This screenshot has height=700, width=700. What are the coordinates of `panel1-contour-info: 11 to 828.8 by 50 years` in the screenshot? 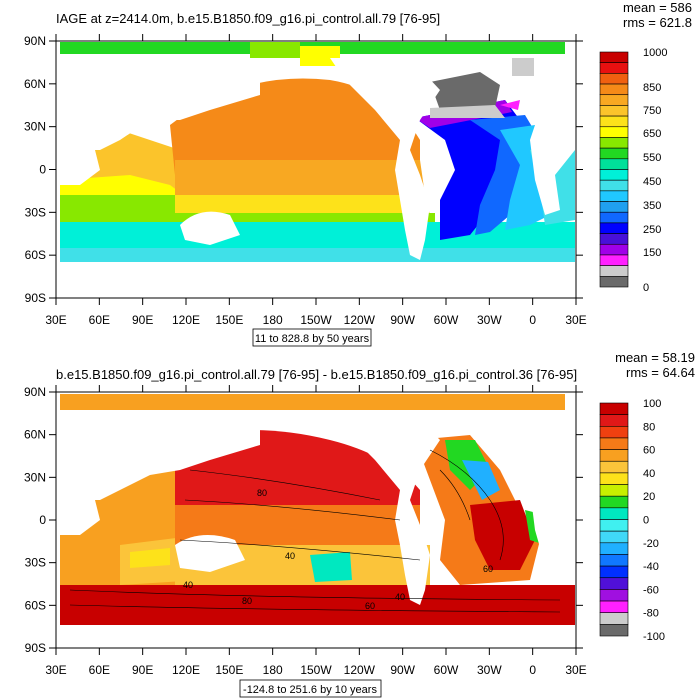 It's located at (312, 339).